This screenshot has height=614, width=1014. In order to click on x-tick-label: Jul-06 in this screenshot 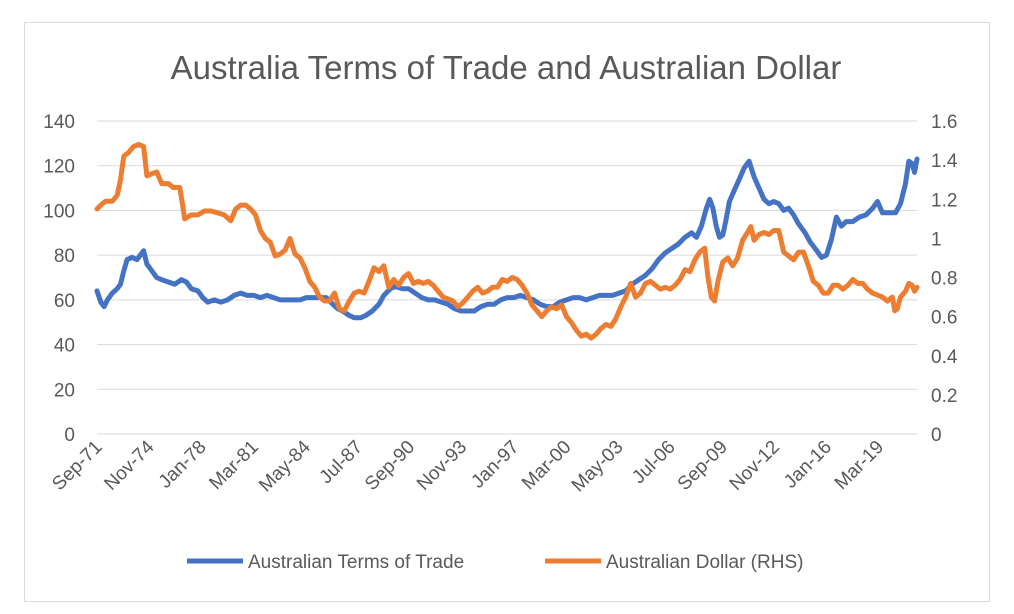, I will do `click(653, 462)`.